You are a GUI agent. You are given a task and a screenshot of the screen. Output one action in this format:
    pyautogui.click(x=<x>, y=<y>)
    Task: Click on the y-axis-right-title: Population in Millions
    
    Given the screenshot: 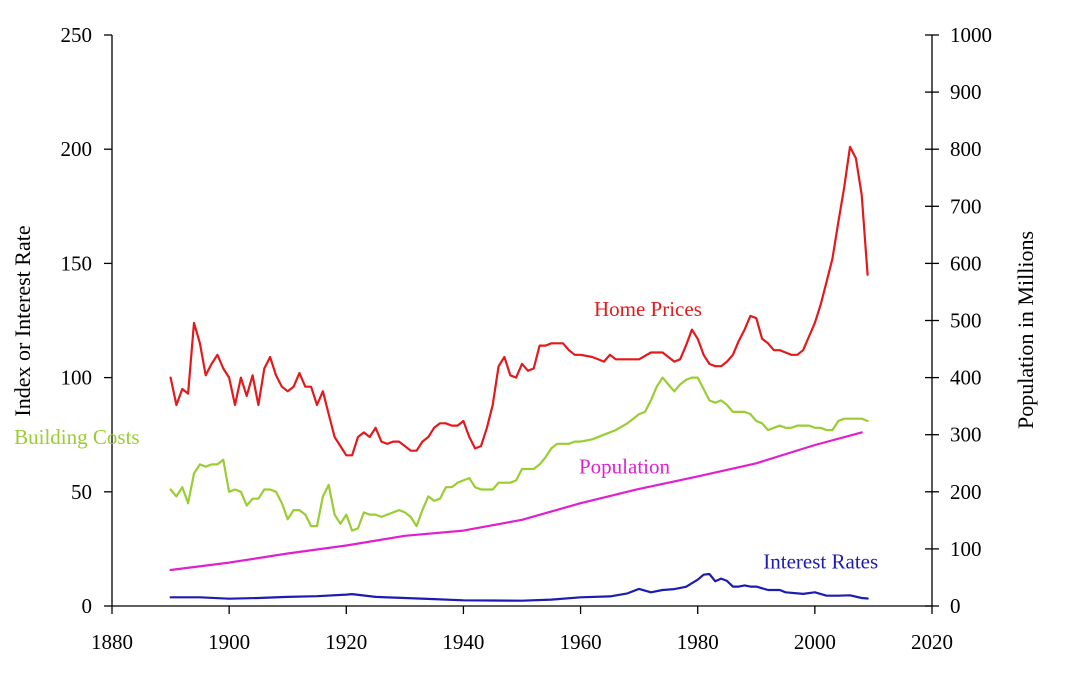 What is the action you would take?
    pyautogui.click(x=1025, y=330)
    